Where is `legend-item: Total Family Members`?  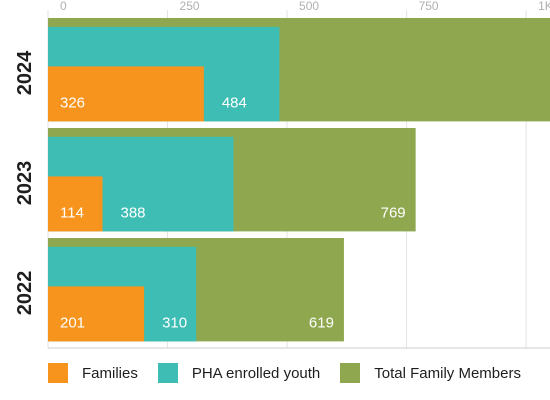 legend-item: Total Family Members is located at coordinates (430, 373).